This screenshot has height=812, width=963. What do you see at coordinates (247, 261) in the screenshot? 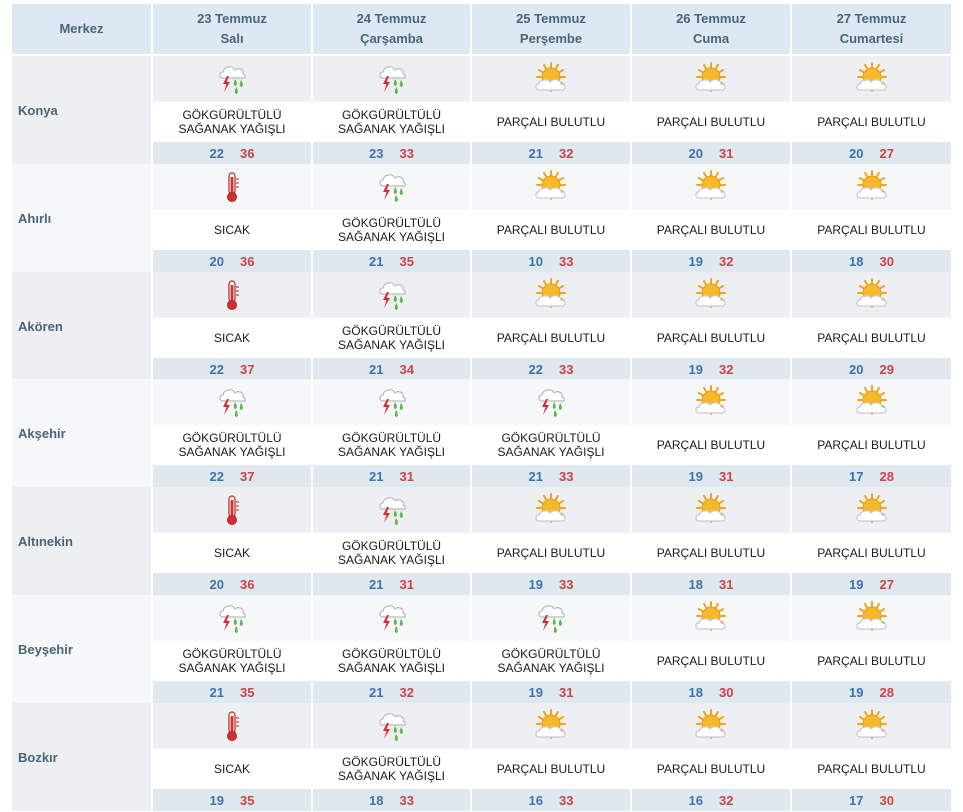
I see `max-temp: 36` at bounding box center [247, 261].